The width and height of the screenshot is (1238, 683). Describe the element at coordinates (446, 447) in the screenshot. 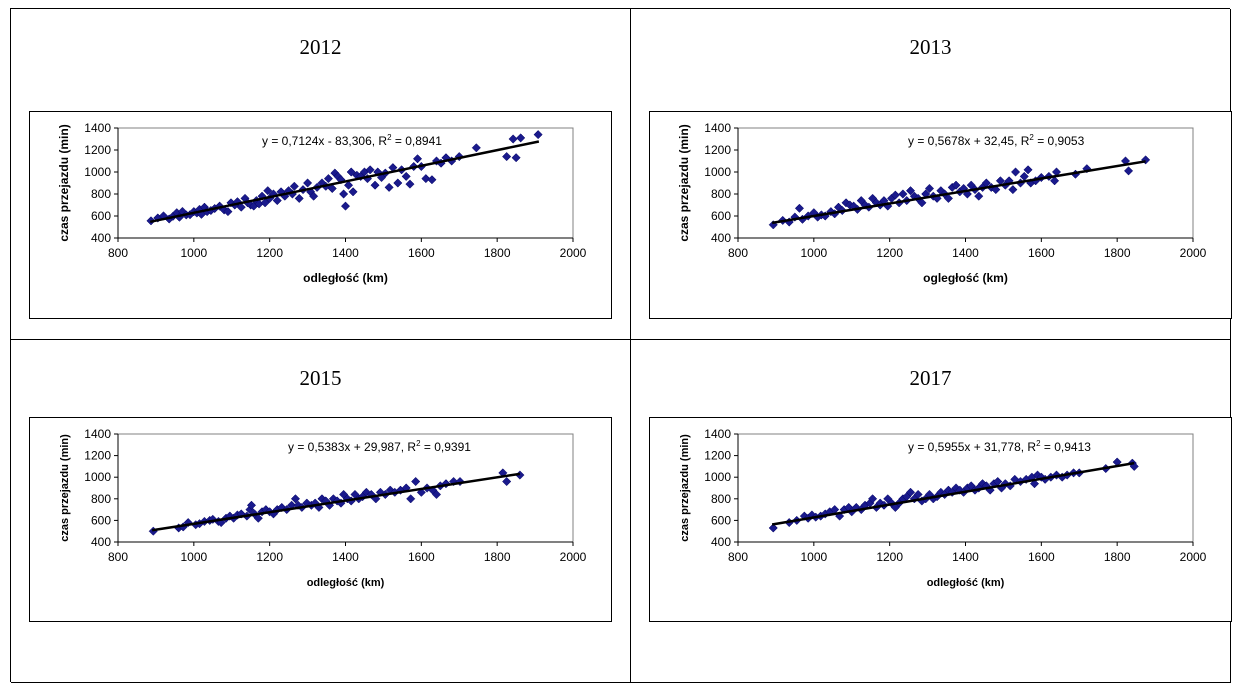

I see `r2-value: = 0,9391` at that location.